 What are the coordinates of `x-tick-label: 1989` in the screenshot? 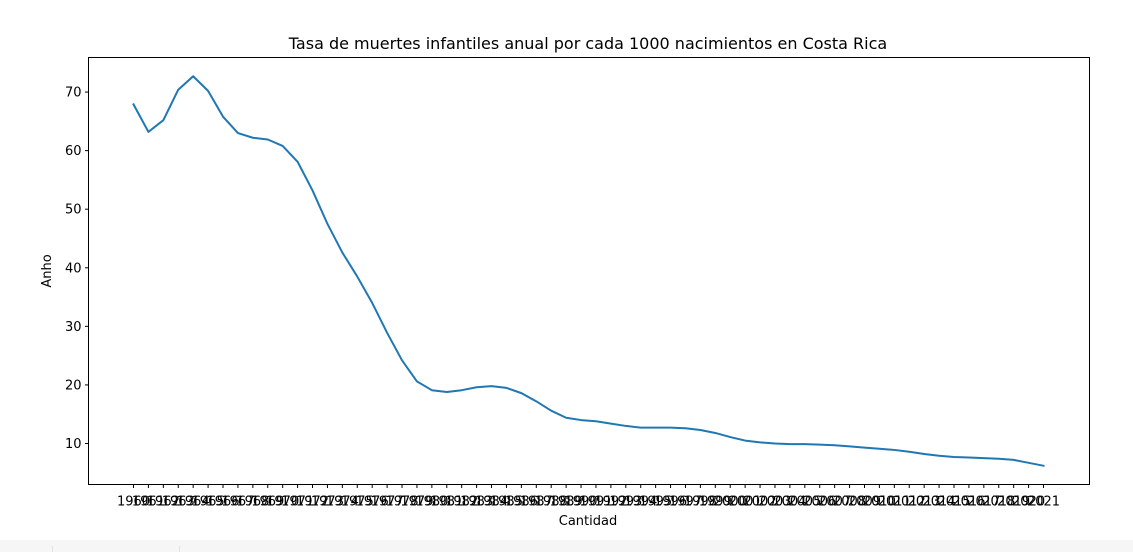 It's located at (566, 502).